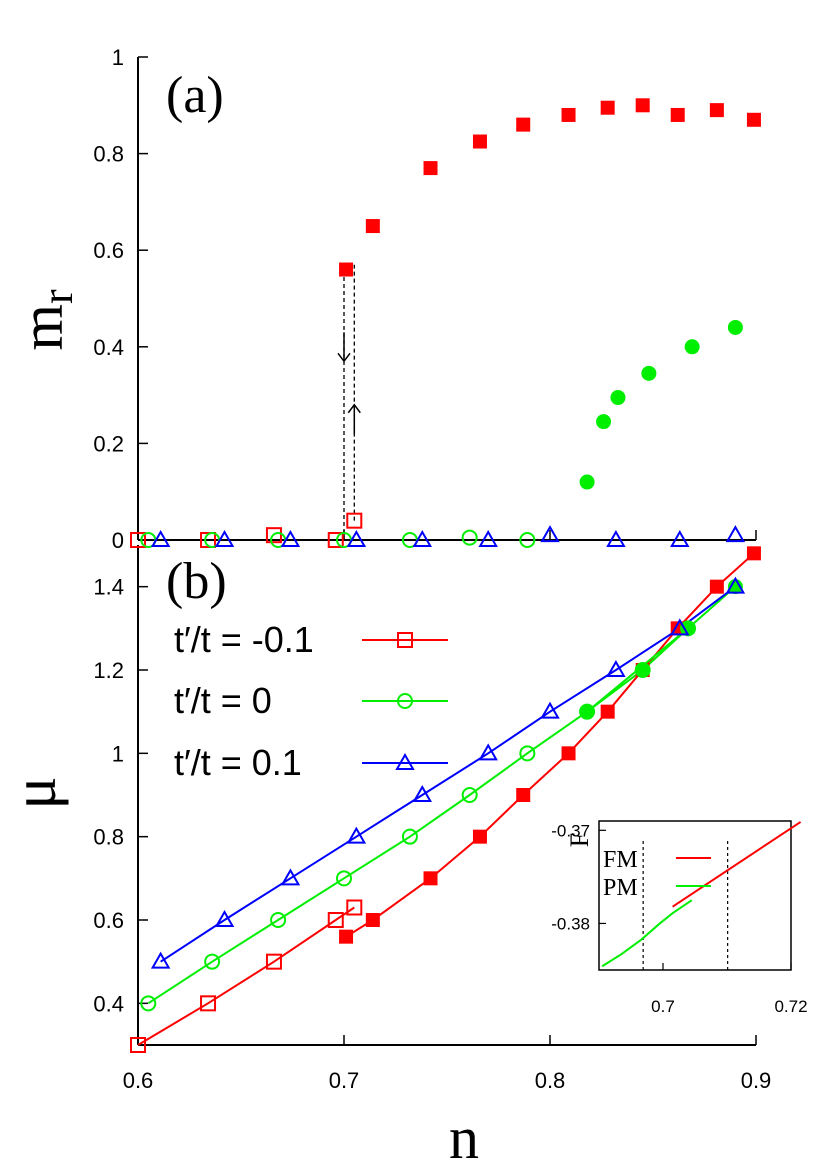 The width and height of the screenshot is (830, 1165). I want to click on x-tick-label: 0.9, so click(756, 1080).